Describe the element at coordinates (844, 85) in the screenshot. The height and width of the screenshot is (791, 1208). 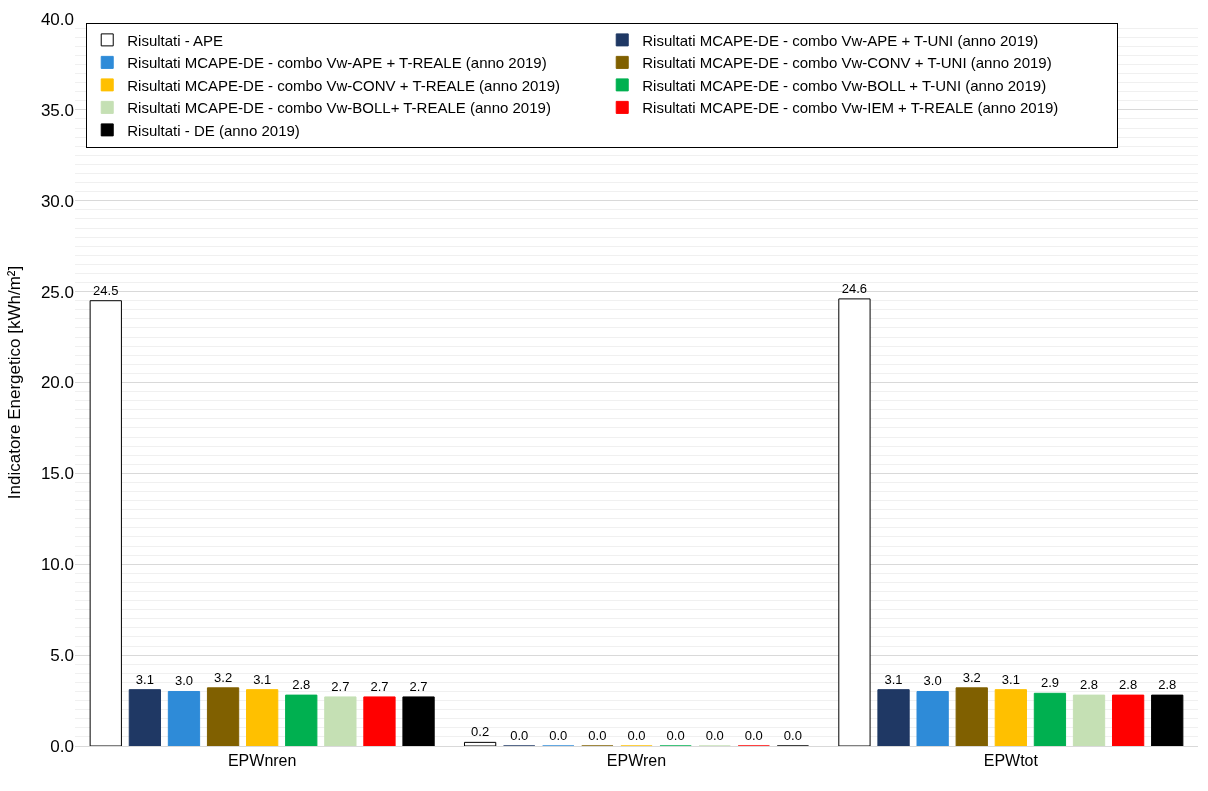
I see `legend-label: Risultati MCAPE-DE - combo Vw-BOLL + T-UNI (anno 2019)` at that location.